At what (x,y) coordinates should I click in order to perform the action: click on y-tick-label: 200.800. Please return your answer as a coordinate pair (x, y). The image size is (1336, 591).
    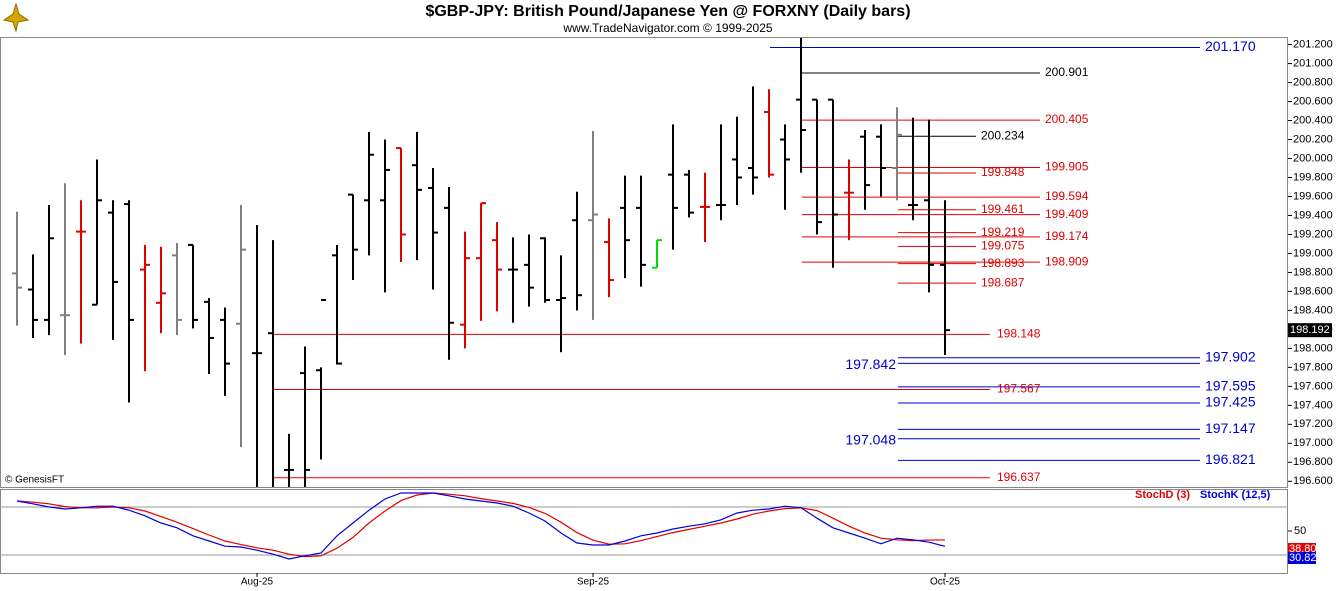
    Looking at the image, I should click on (1313, 82).